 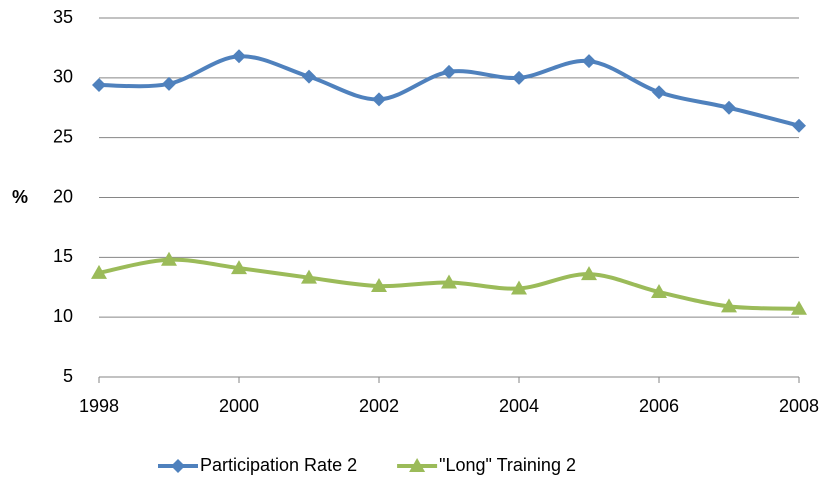 I want to click on y-tick-label: 35, so click(x=63, y=17).